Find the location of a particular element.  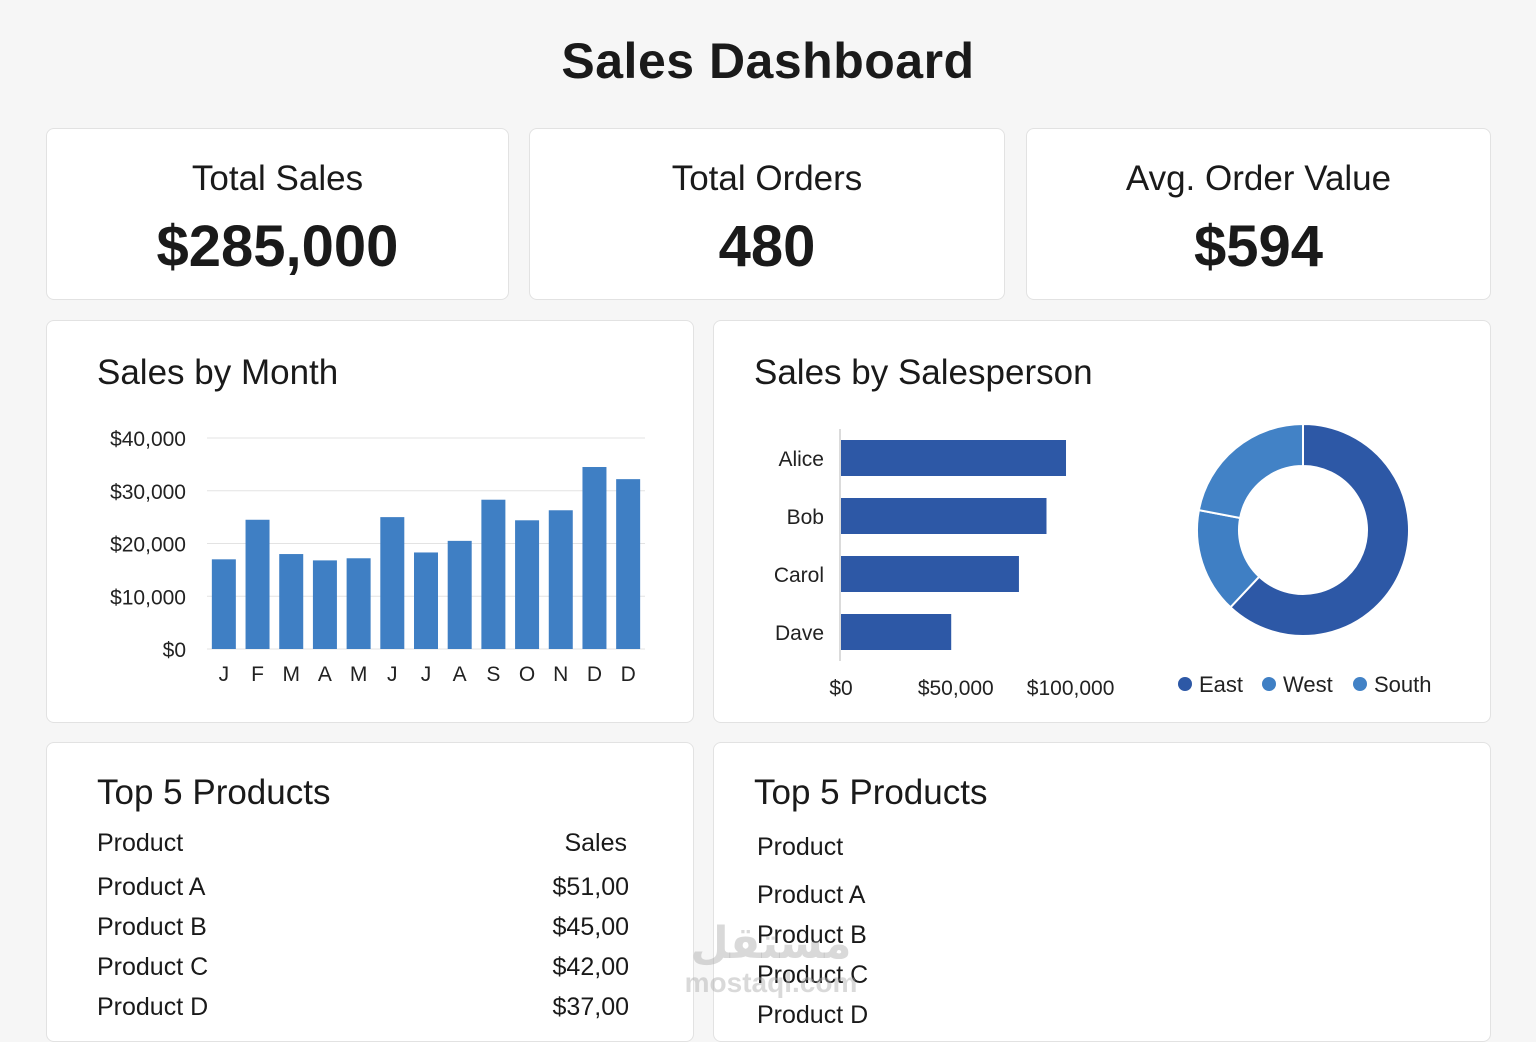

y-tick-label: $0 is located at coordinates (174, 650).